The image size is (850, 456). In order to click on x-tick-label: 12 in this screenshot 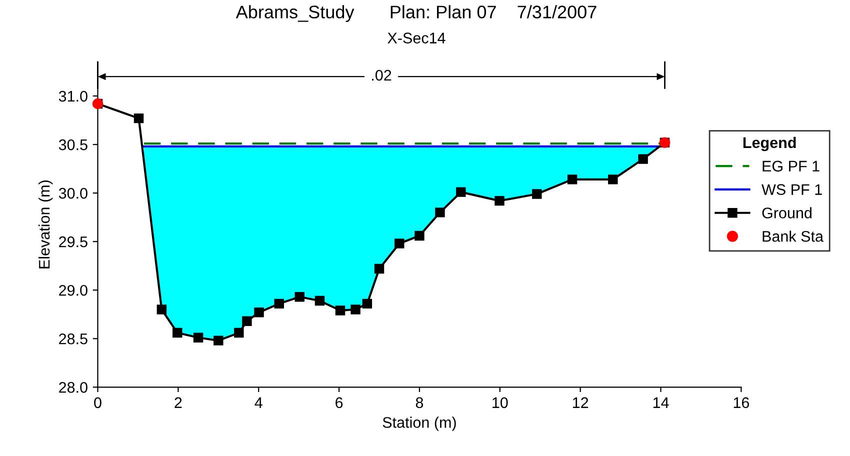, I will do `click(580, 402)`.